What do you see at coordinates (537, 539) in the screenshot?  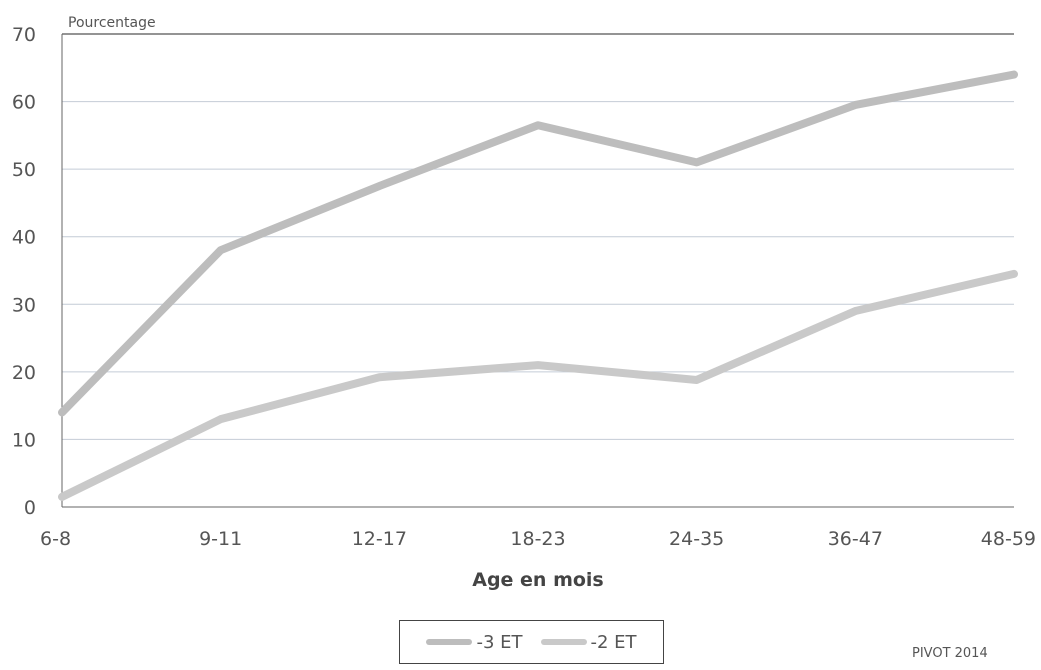 I see `x-tick-label-18-23: 18-23` at bounding box center [537, 539].